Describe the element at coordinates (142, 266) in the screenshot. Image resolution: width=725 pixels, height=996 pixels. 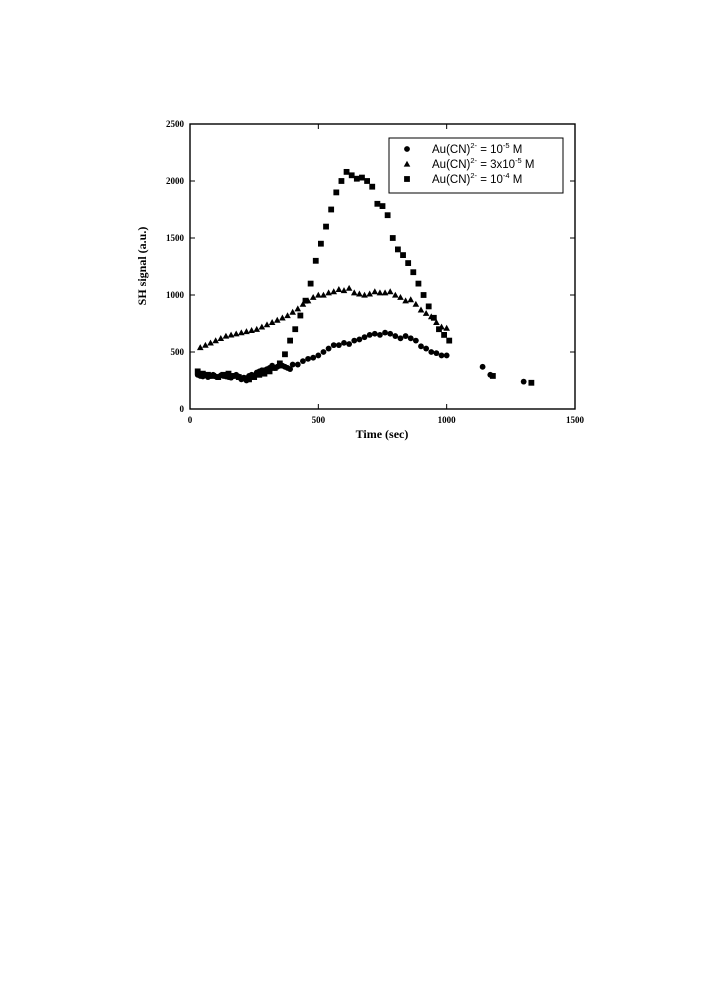
I see `y-axis-label: SH signal (a.u.)` at that location.